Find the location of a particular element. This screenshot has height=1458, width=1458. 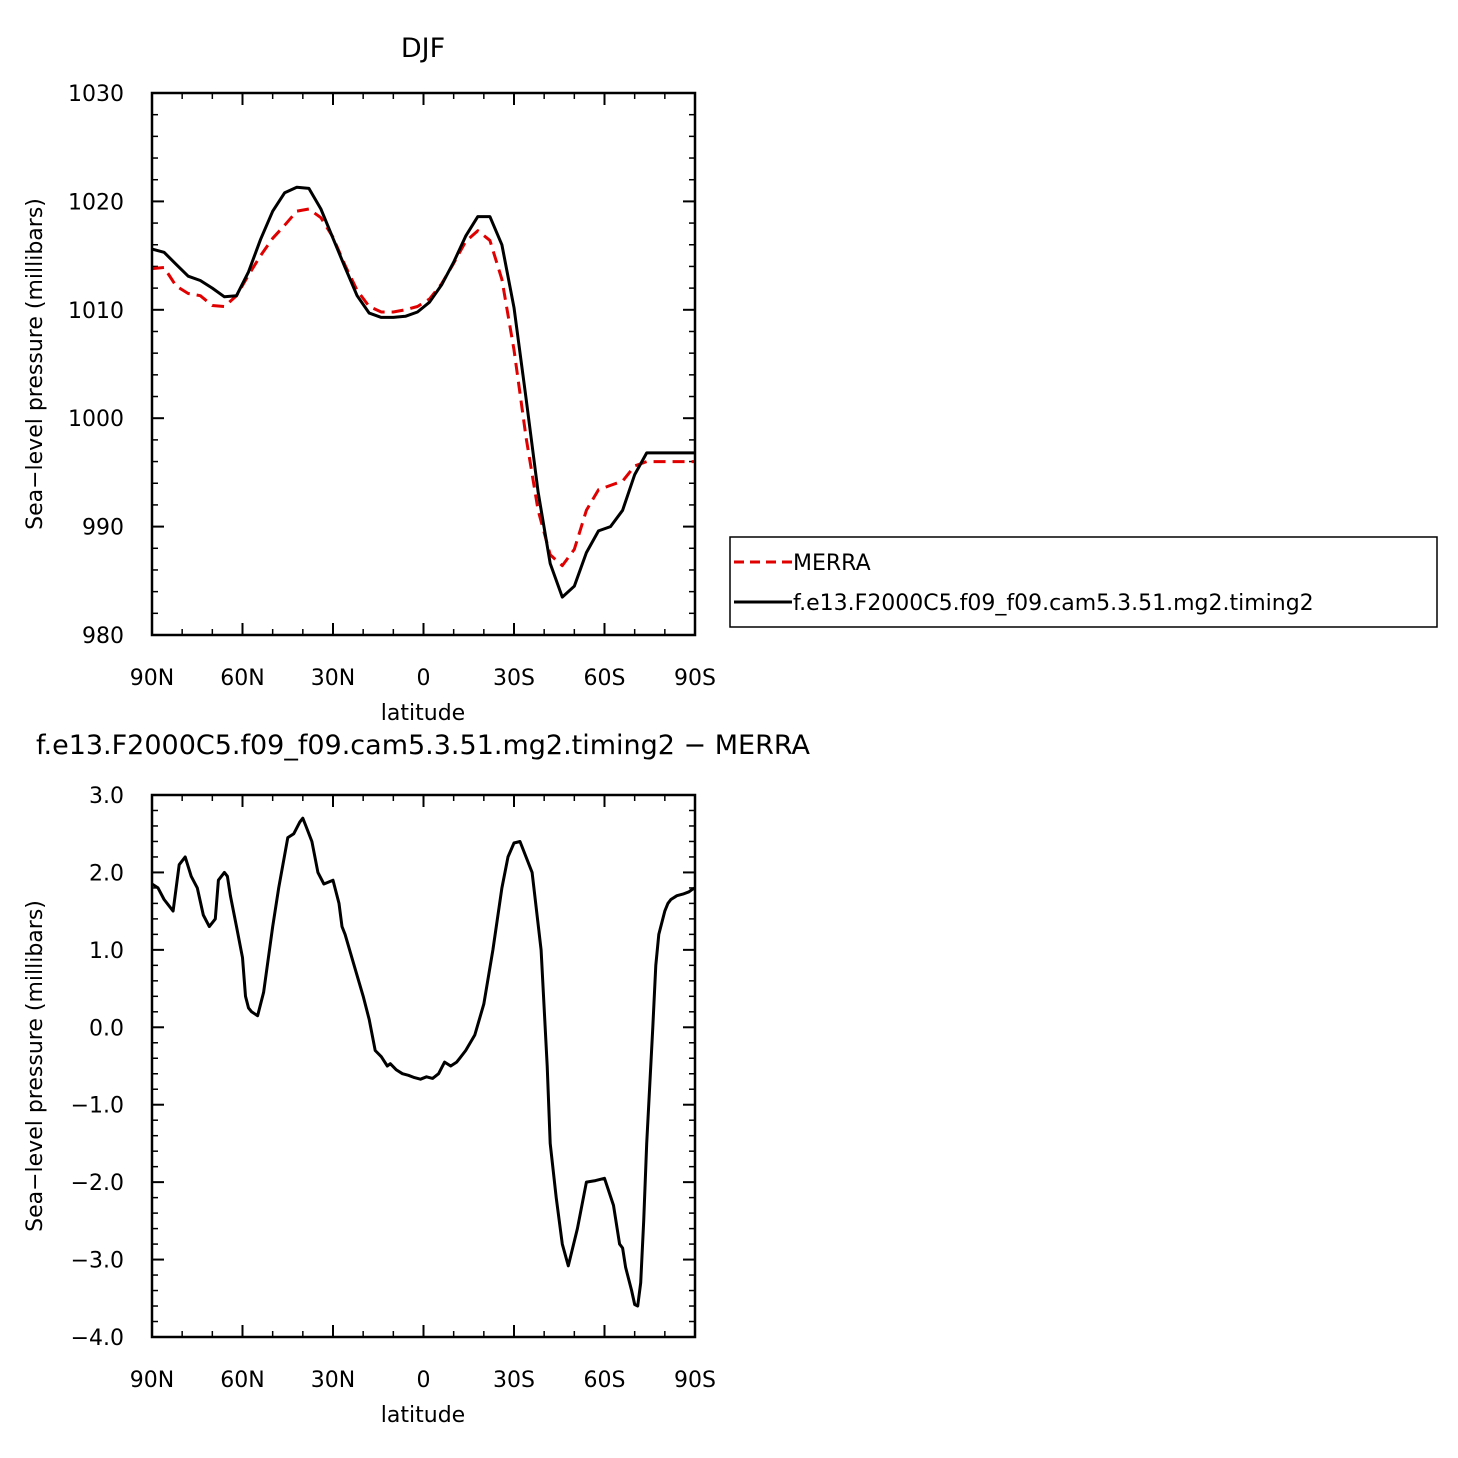

bottom-chart-series is located at coordinates (423, 1062).